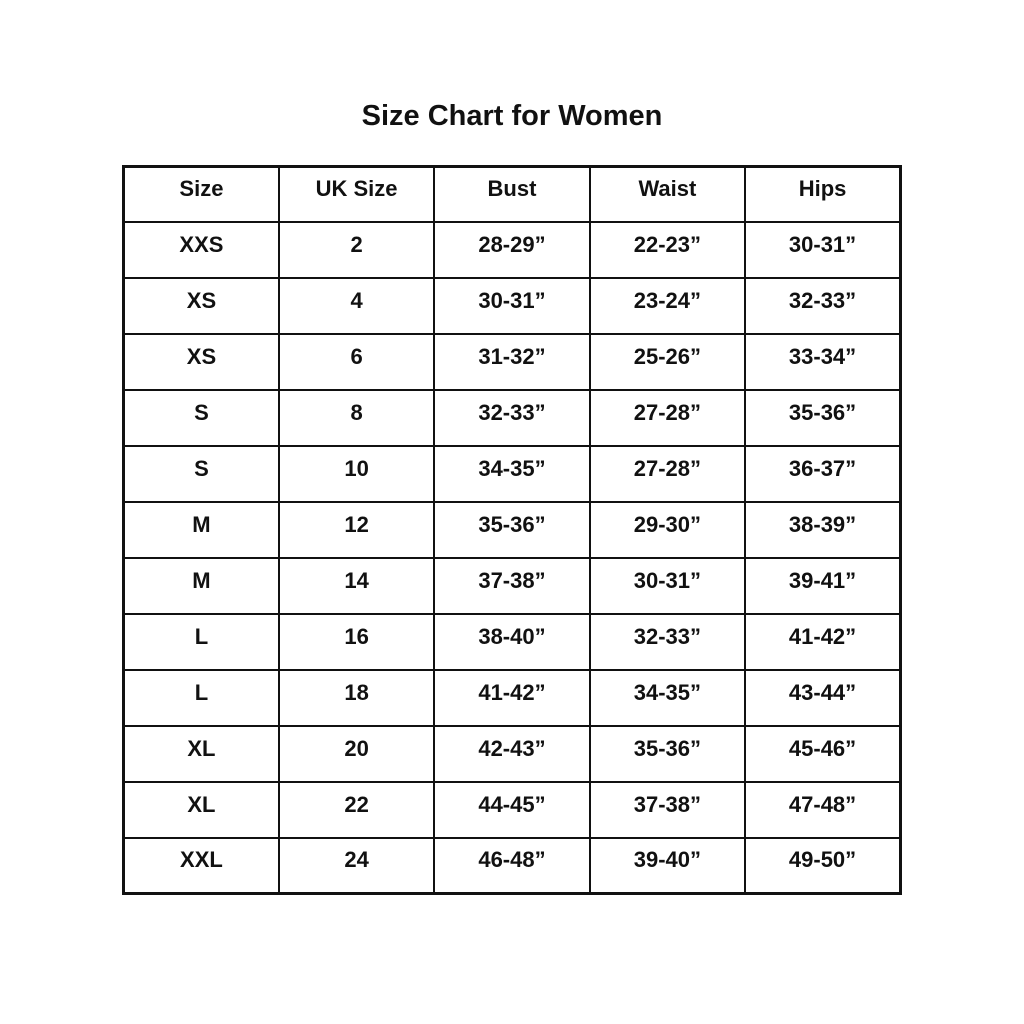 The width and height of the screenshot is (1024, 1024). What do you see at coordinates (356, 585) in the screenshot?
I see `table-cell: 14` at bounding box center [356, 585].